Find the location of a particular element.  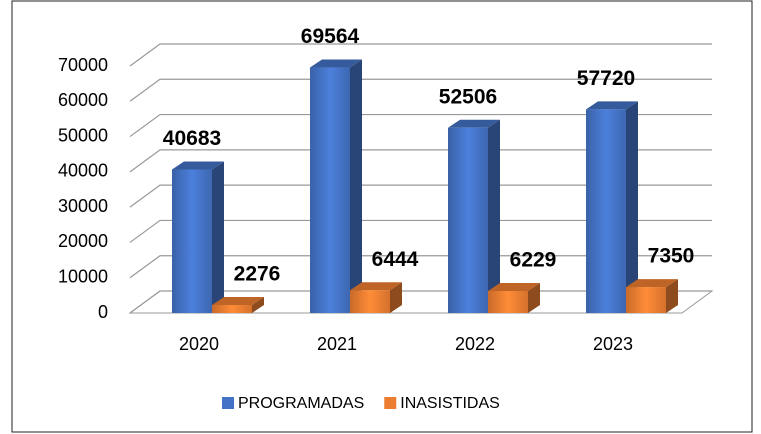

data-label: 6444 is located at coordinates (395, 259).